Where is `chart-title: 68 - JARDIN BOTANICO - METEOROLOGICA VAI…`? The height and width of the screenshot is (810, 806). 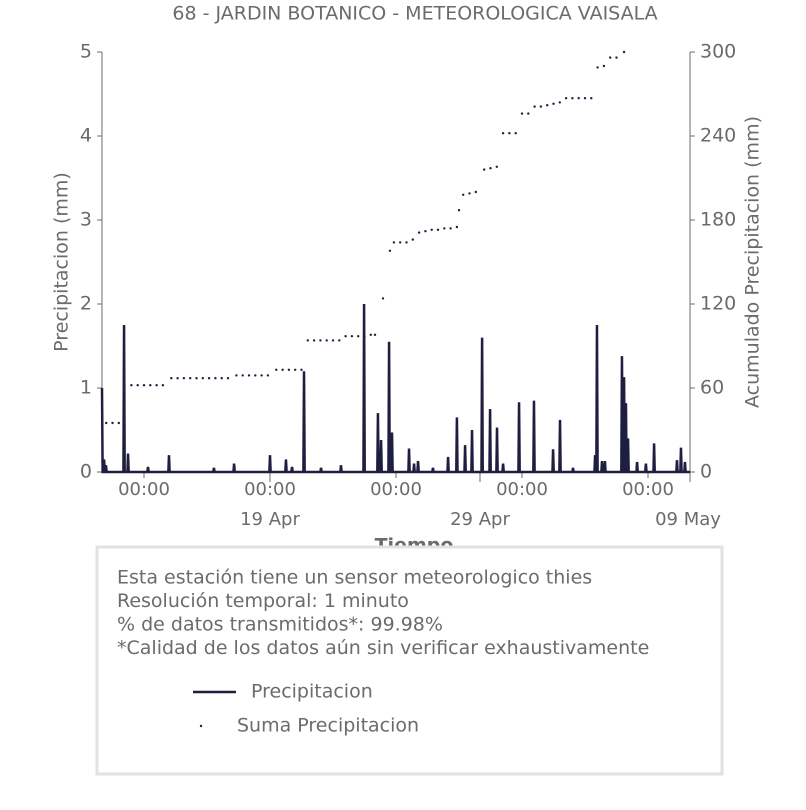
chart-title: 68 - JARDIN BOTANICO - METEOROLOGICA VAI… is located at coordinates (414, 14).